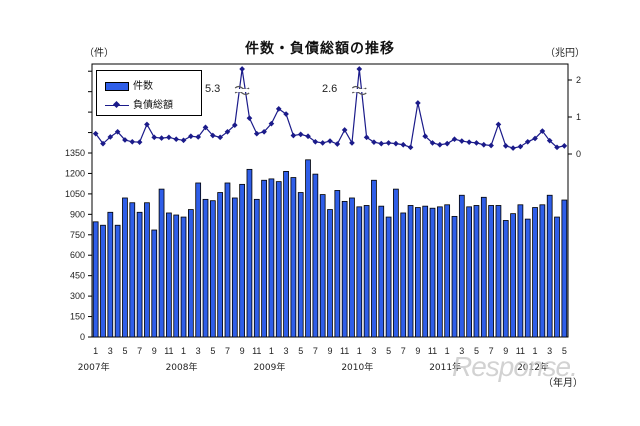 The image size is (640, 426). Describe the element at coordinates (578, 80) in the screenshot. I see `svg-text: 2` at that location.